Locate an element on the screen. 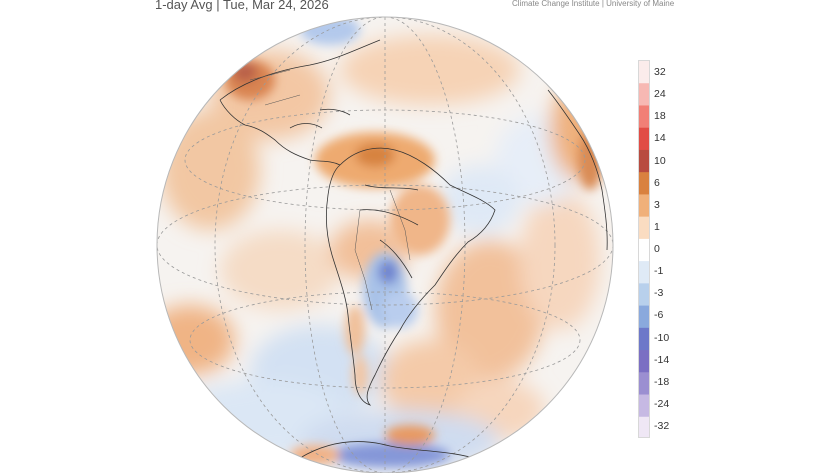 This screenshot has width=840, height=473. legend-tick-label: 32 is located at coordinates (660, 72).